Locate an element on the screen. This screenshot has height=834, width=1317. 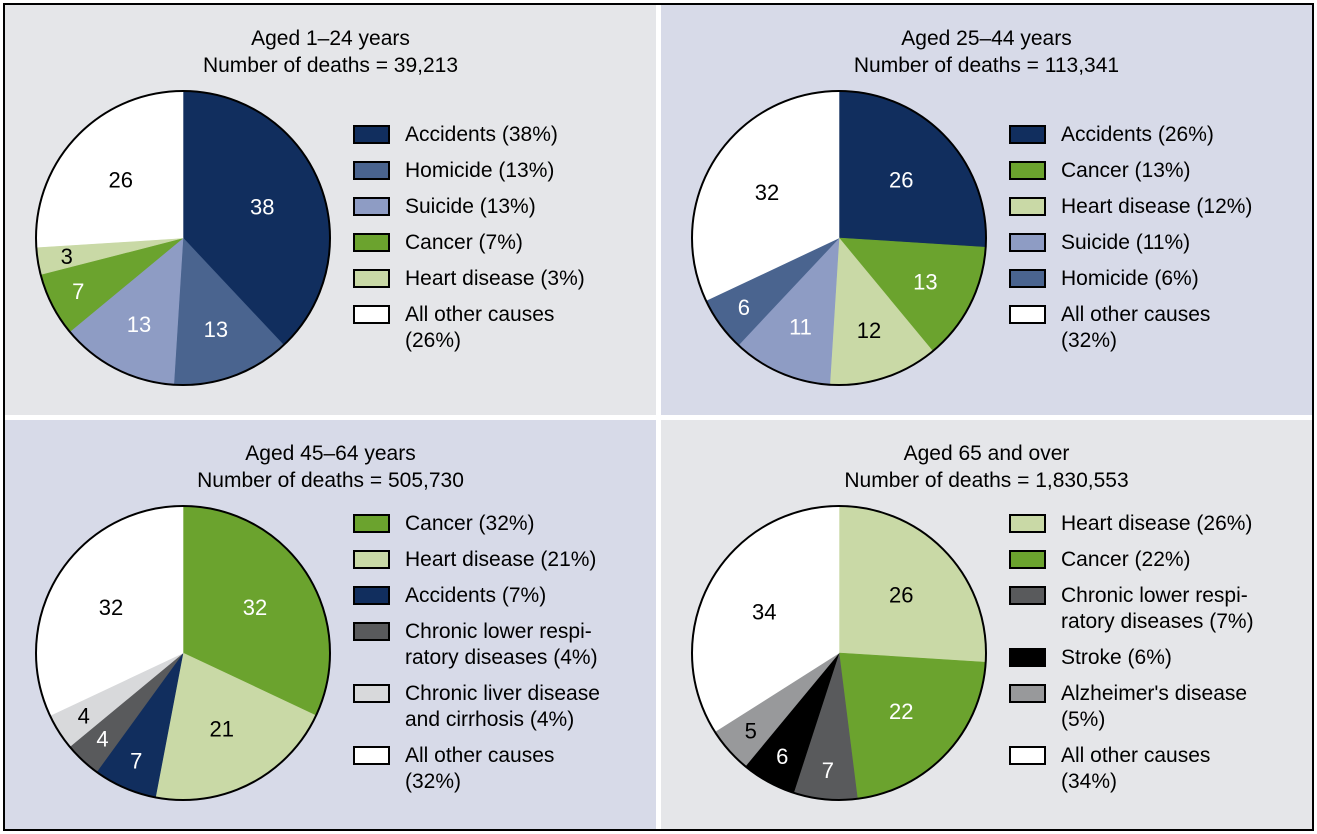
legend-item-cancer: Cancer (22%) is located at coordinates (1159, 560).